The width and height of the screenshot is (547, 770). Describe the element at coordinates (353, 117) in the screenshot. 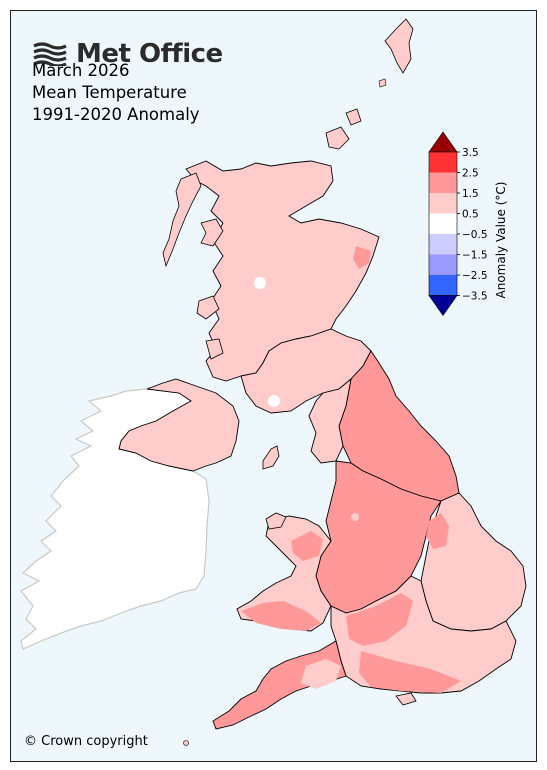

I see `orkney-north` at that location.